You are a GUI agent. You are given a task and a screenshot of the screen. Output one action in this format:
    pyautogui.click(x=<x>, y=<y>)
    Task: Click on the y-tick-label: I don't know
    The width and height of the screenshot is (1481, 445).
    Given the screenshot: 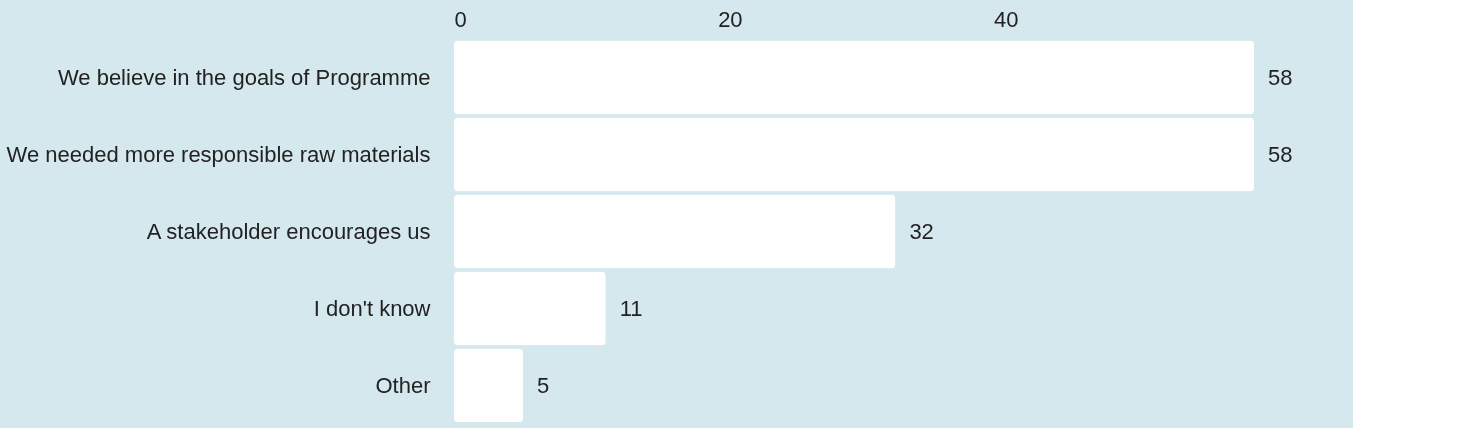 What is the action you would take?
    pyautogui.click(x=372, y=308)
    